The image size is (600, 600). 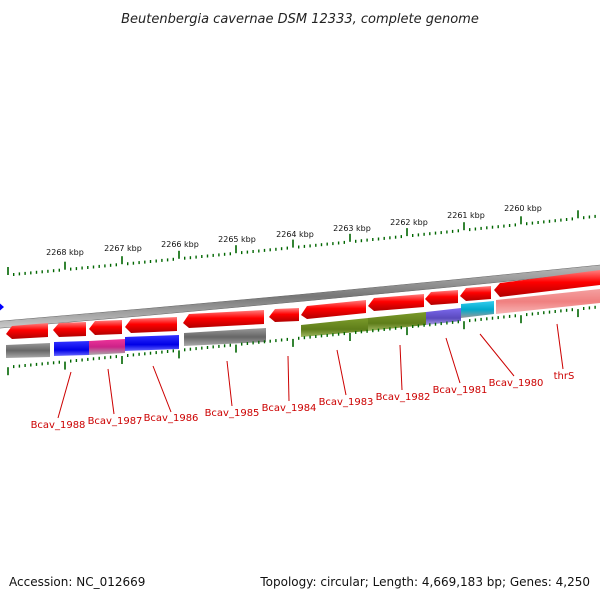 I want to click on gene-label: Bcav_1980, so click(x=516, y=383).